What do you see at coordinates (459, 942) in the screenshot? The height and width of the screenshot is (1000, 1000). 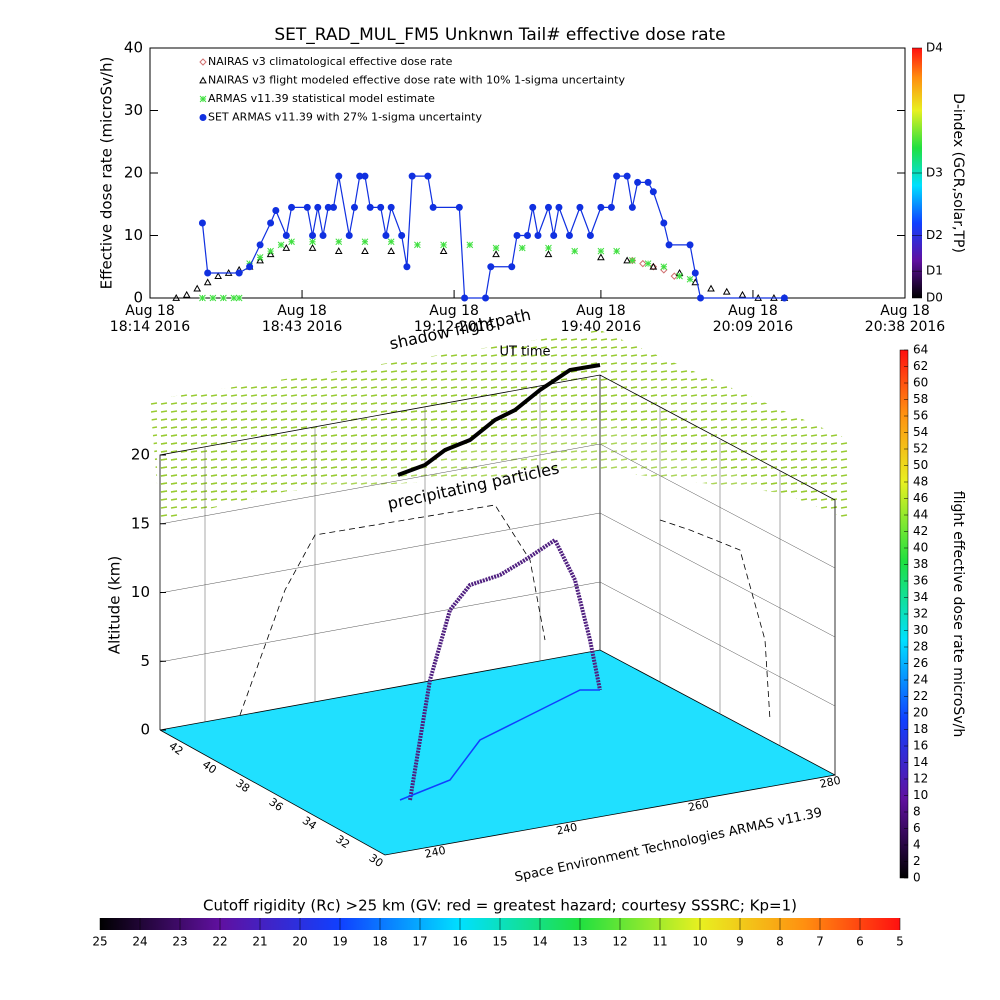 I see `rigidity-tick-label: 16` at bounding box center [459, 942].